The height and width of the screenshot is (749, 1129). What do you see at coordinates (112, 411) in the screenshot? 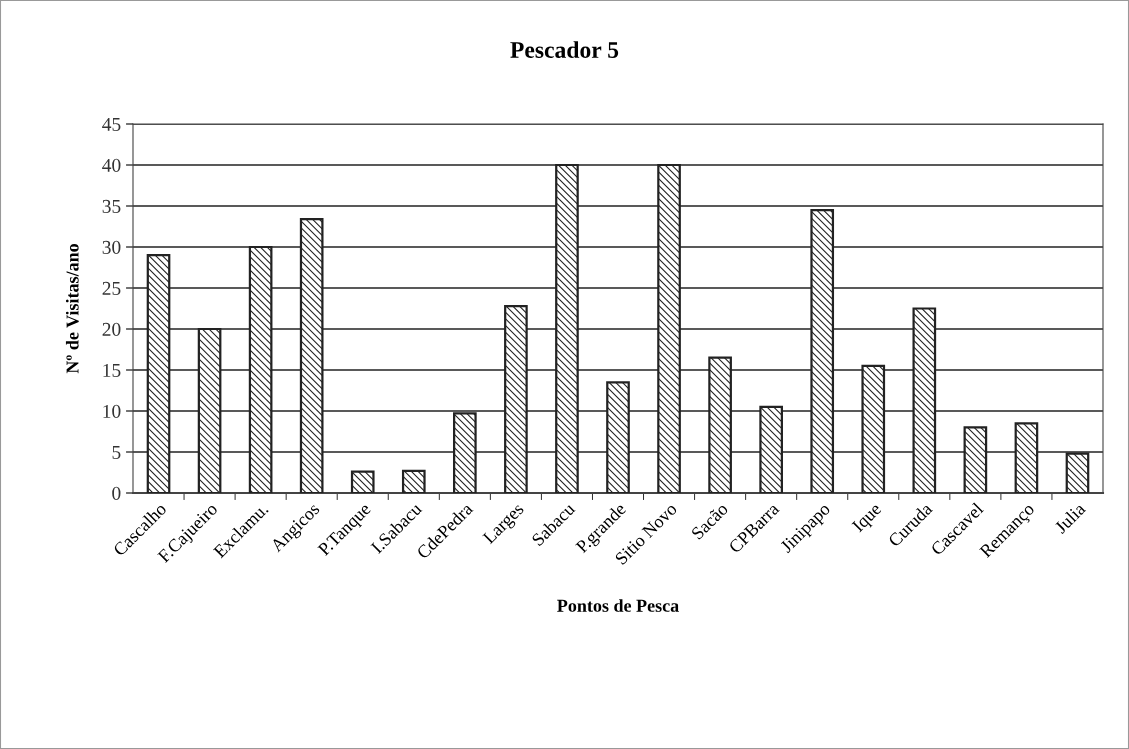
I see `y-tick-label: 10` at bounding box center [112, 411].